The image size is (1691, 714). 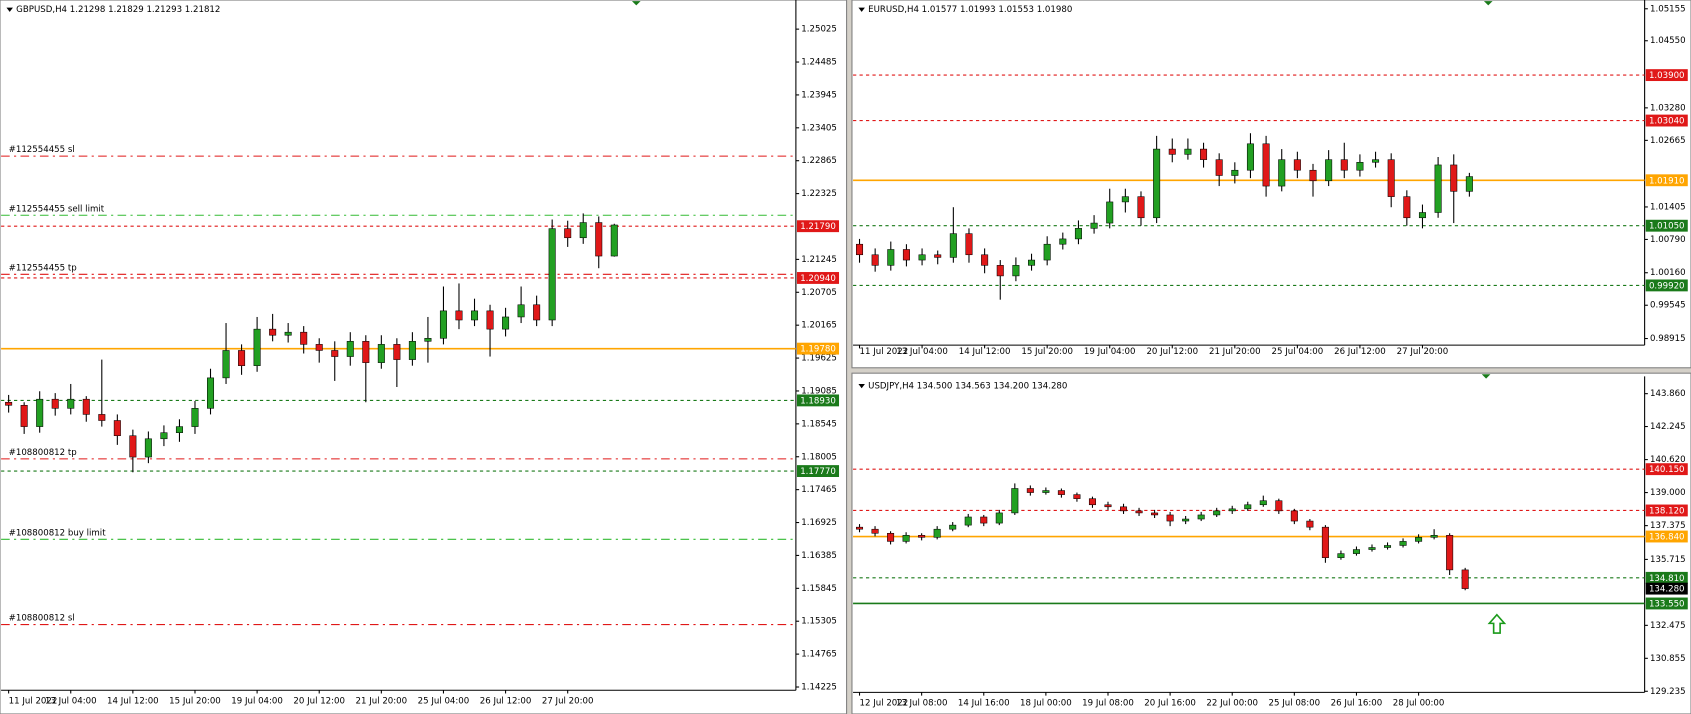 I want to click on x-tick-label: 28 Jul 00:00, so click(x=1419, y=704).